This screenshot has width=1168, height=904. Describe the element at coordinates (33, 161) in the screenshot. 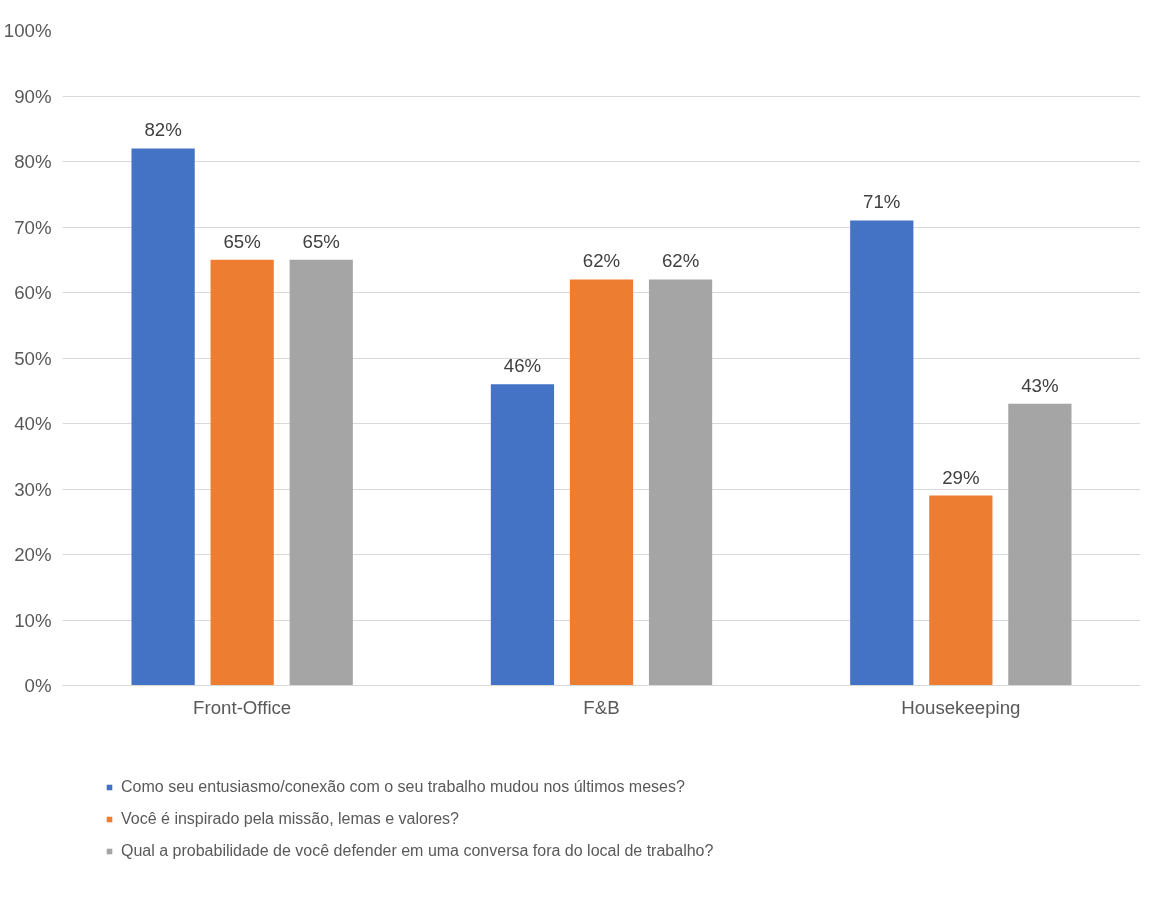

I see `y-tick-label: 80%` at that location.